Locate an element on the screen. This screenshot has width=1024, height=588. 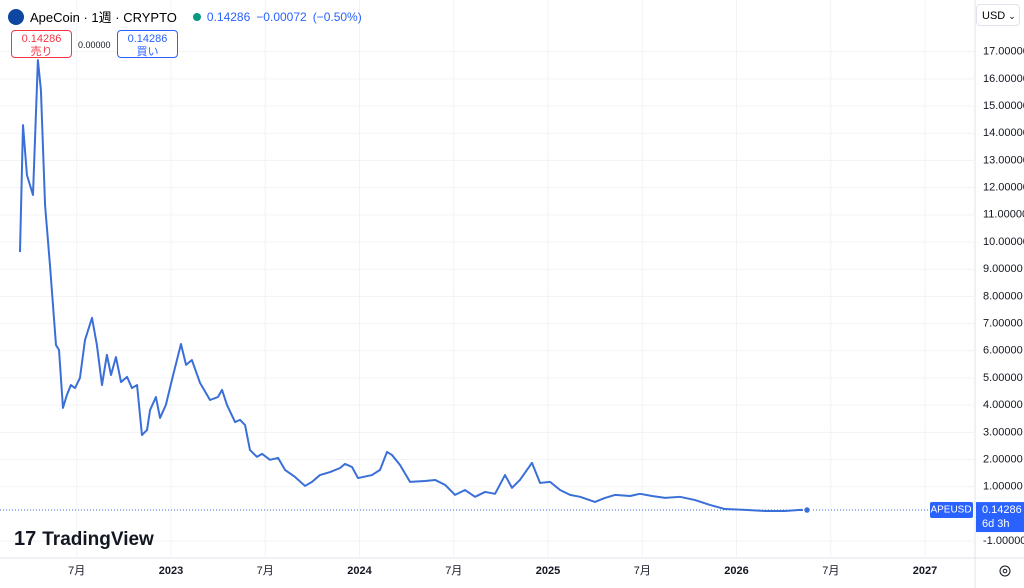
y-tick-label: 1.00000 is located at coordinates (1003, 487).